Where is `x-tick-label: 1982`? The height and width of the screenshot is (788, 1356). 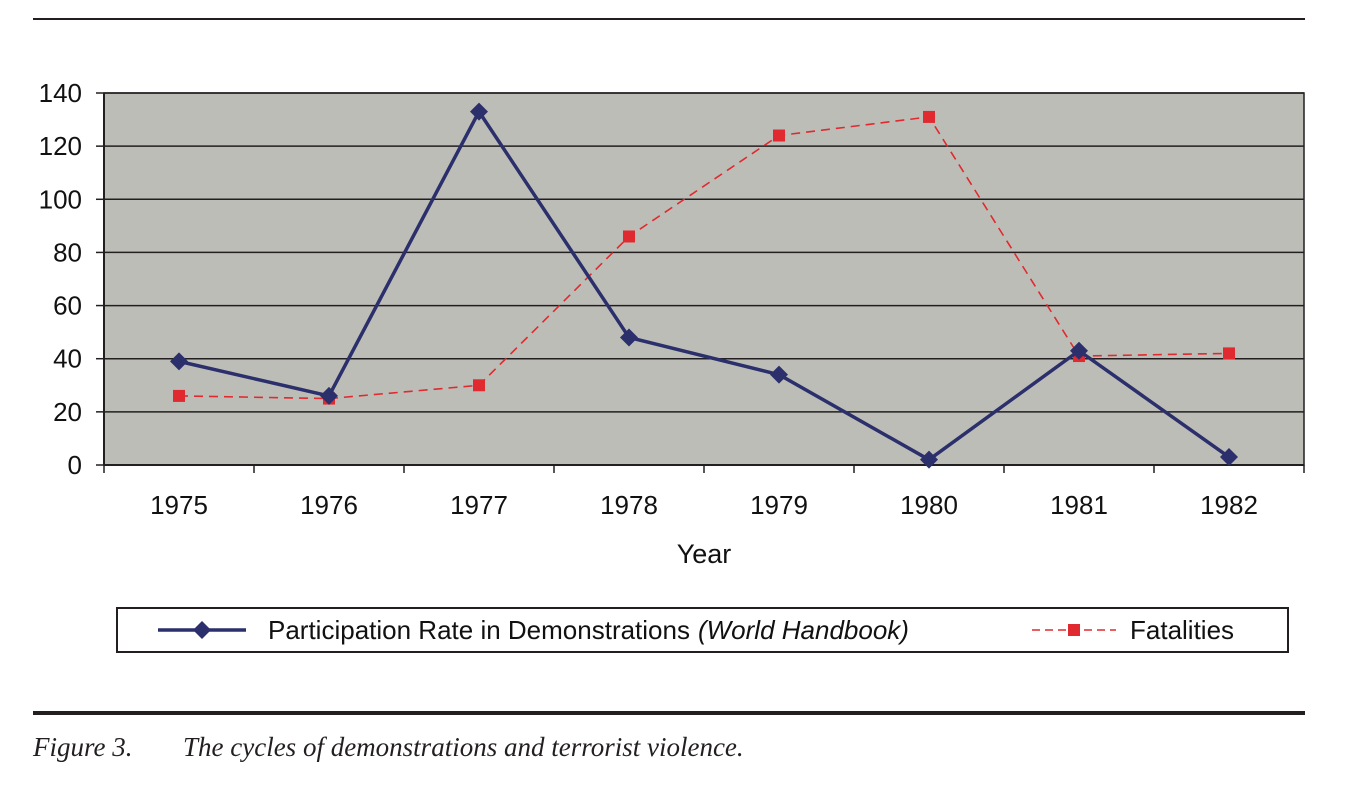 x-tick-label: 1982 is located at coordinates (1229, 505).